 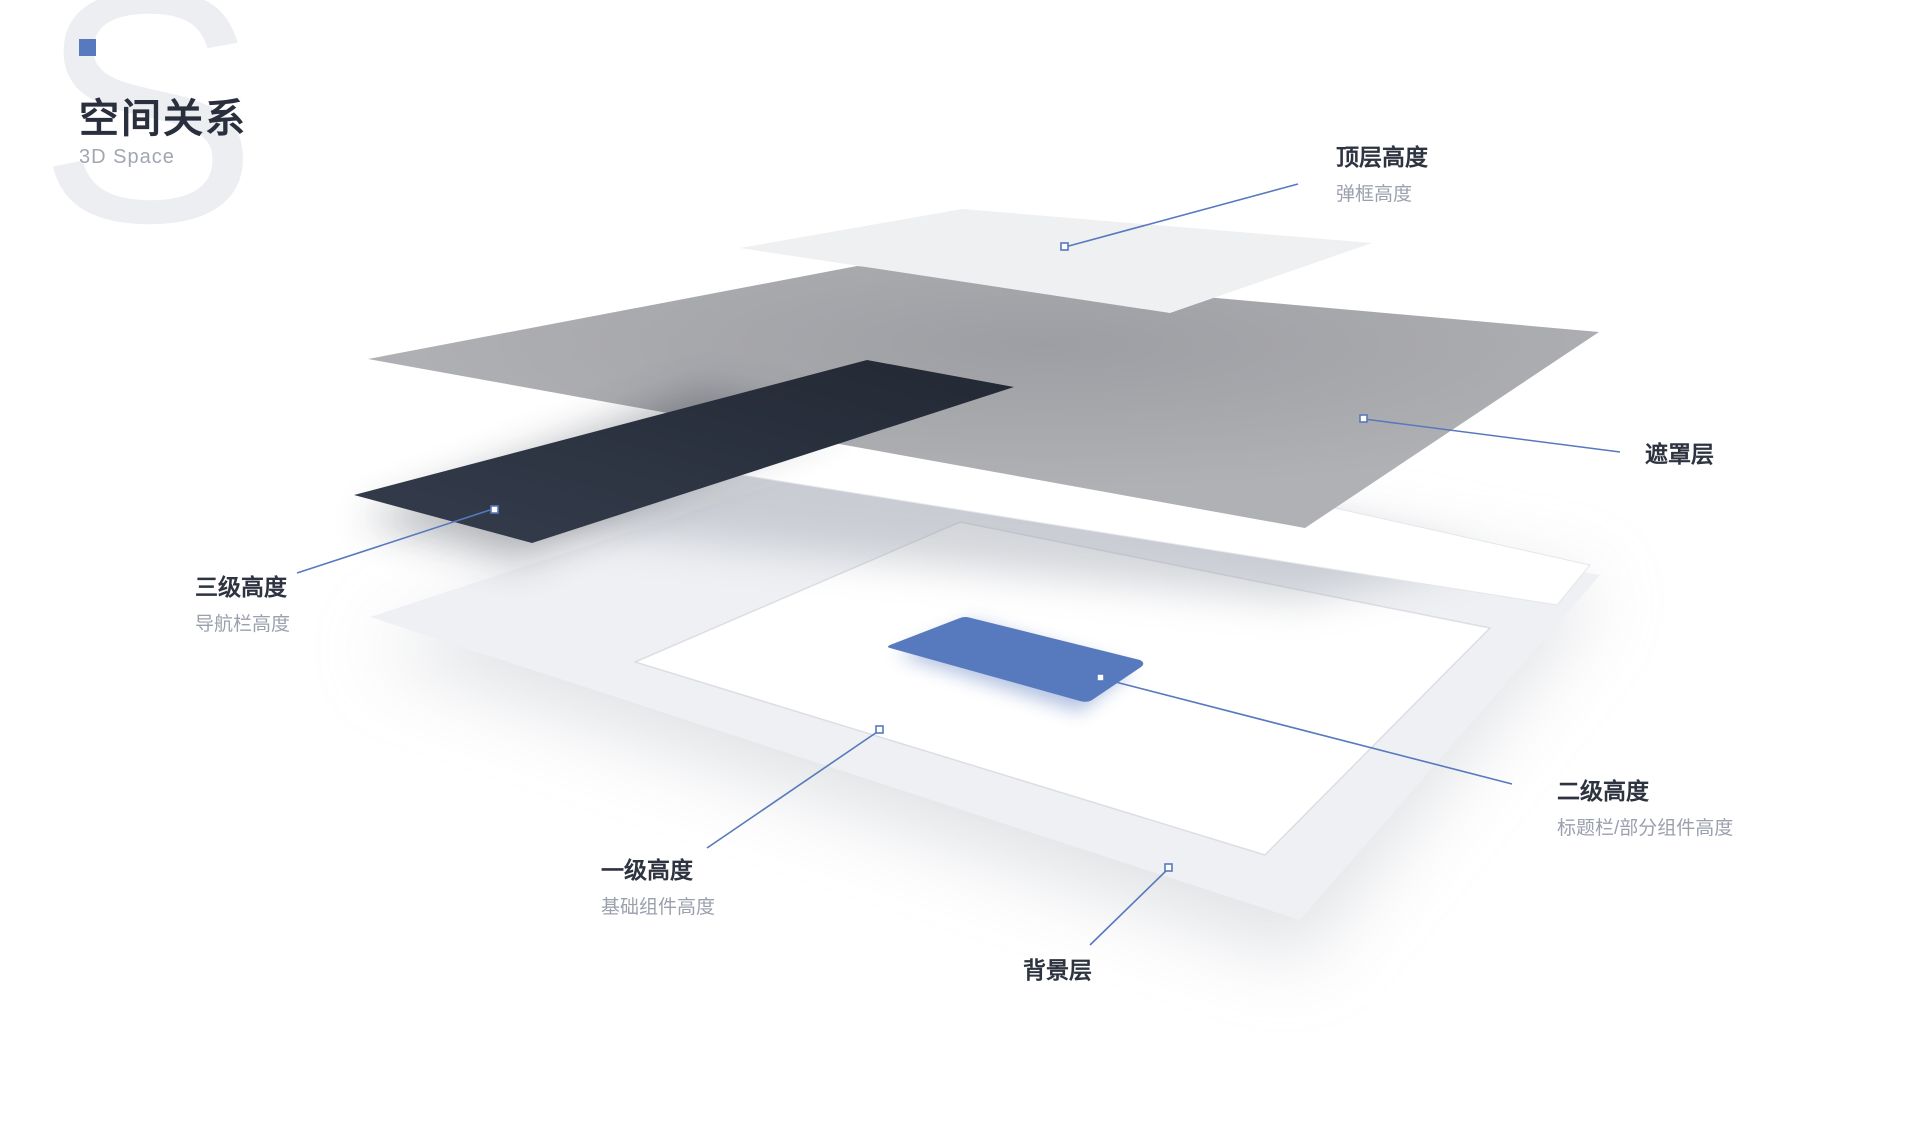 I want to click on label-top-layer: 顶层高度 弹框高度, so click(x=1382, y=175).